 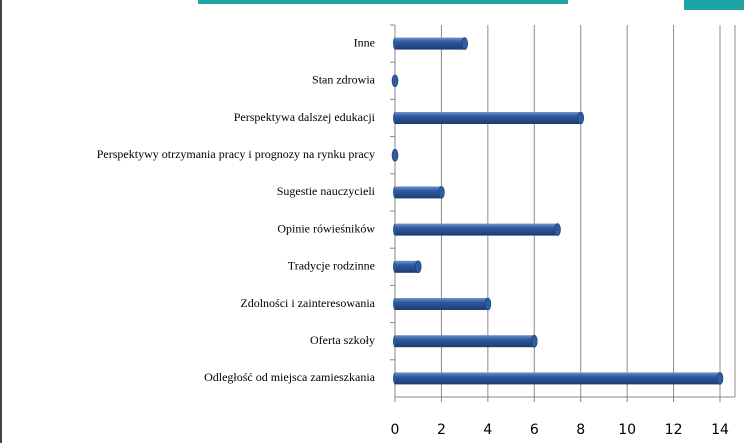 I want to click on y-tick-label: Opinie rówieśników, so click(x=326, y=228).